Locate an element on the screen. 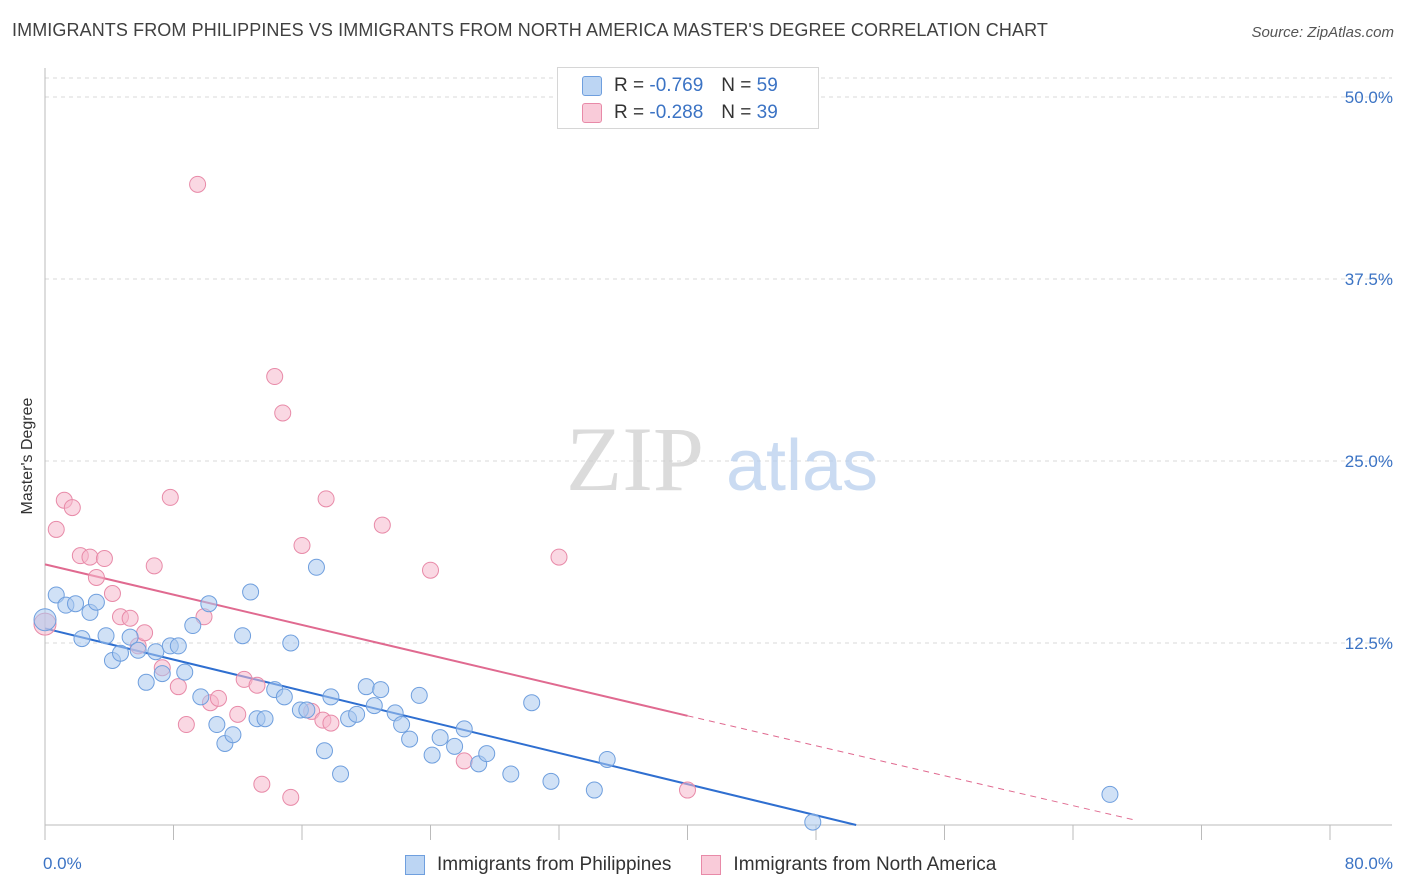 The width and height of the screenshot is (1406, 892). legend-r-value: -0.288 is located at coordinates (676, 112).